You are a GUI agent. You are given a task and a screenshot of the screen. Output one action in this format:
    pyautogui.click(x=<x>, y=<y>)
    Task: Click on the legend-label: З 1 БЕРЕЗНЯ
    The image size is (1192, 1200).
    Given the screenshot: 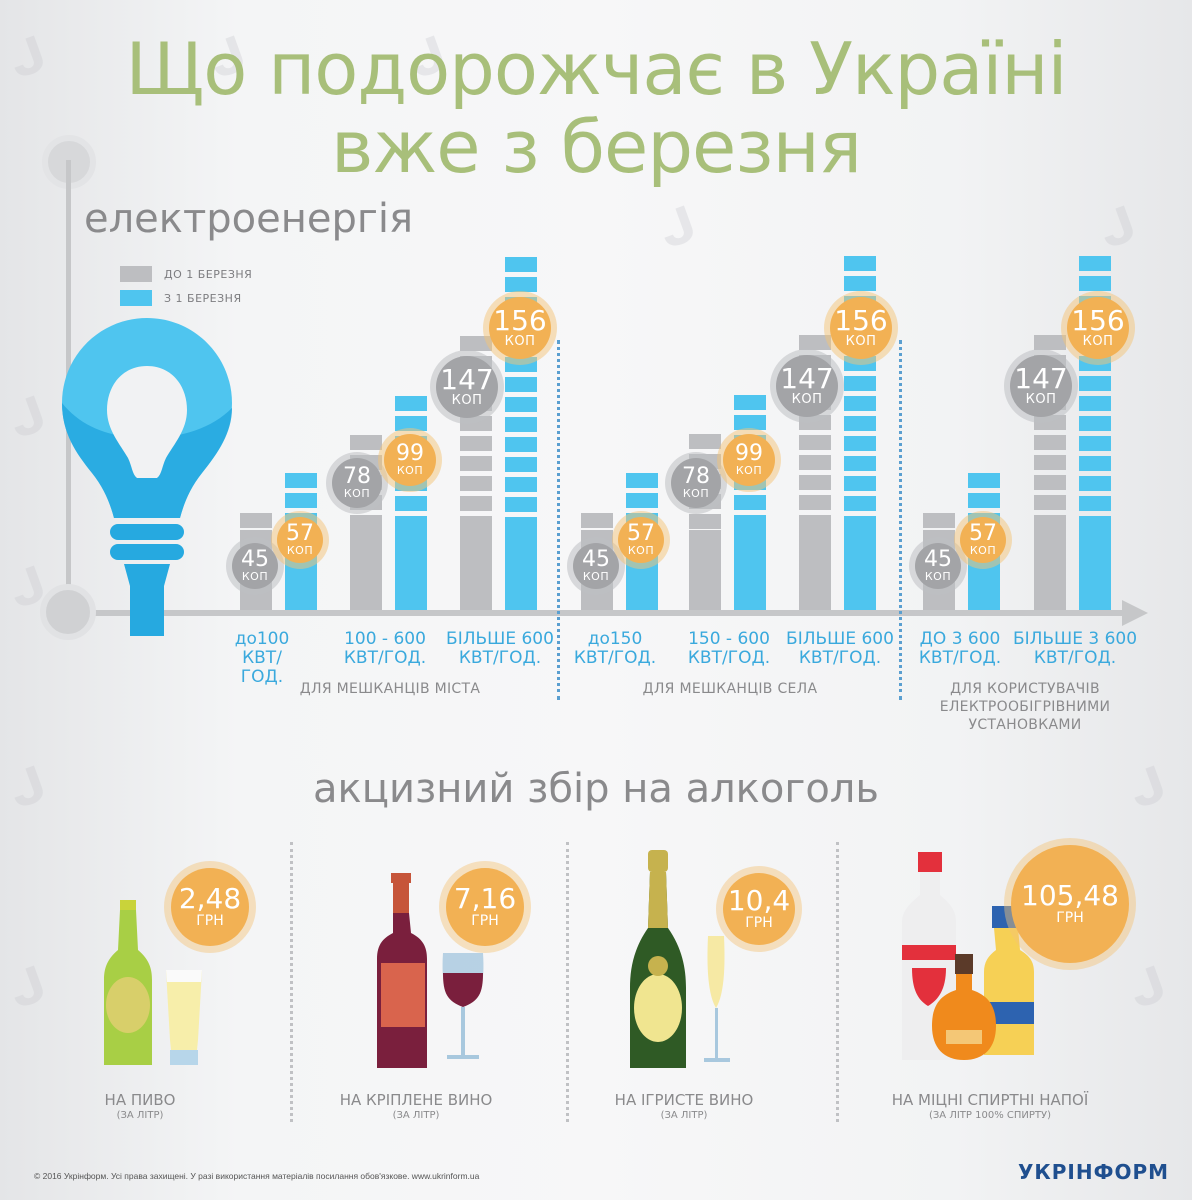 What is the action you would take?
    pyautogui.click(x=203, y=298)
    